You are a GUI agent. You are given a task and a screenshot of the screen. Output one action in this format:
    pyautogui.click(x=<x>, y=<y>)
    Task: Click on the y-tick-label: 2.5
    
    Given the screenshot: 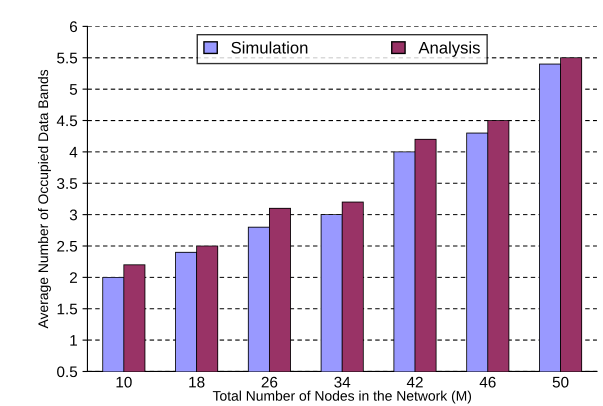 What is the action you would take?
    pyautogui.click(x=67, y=246)
    